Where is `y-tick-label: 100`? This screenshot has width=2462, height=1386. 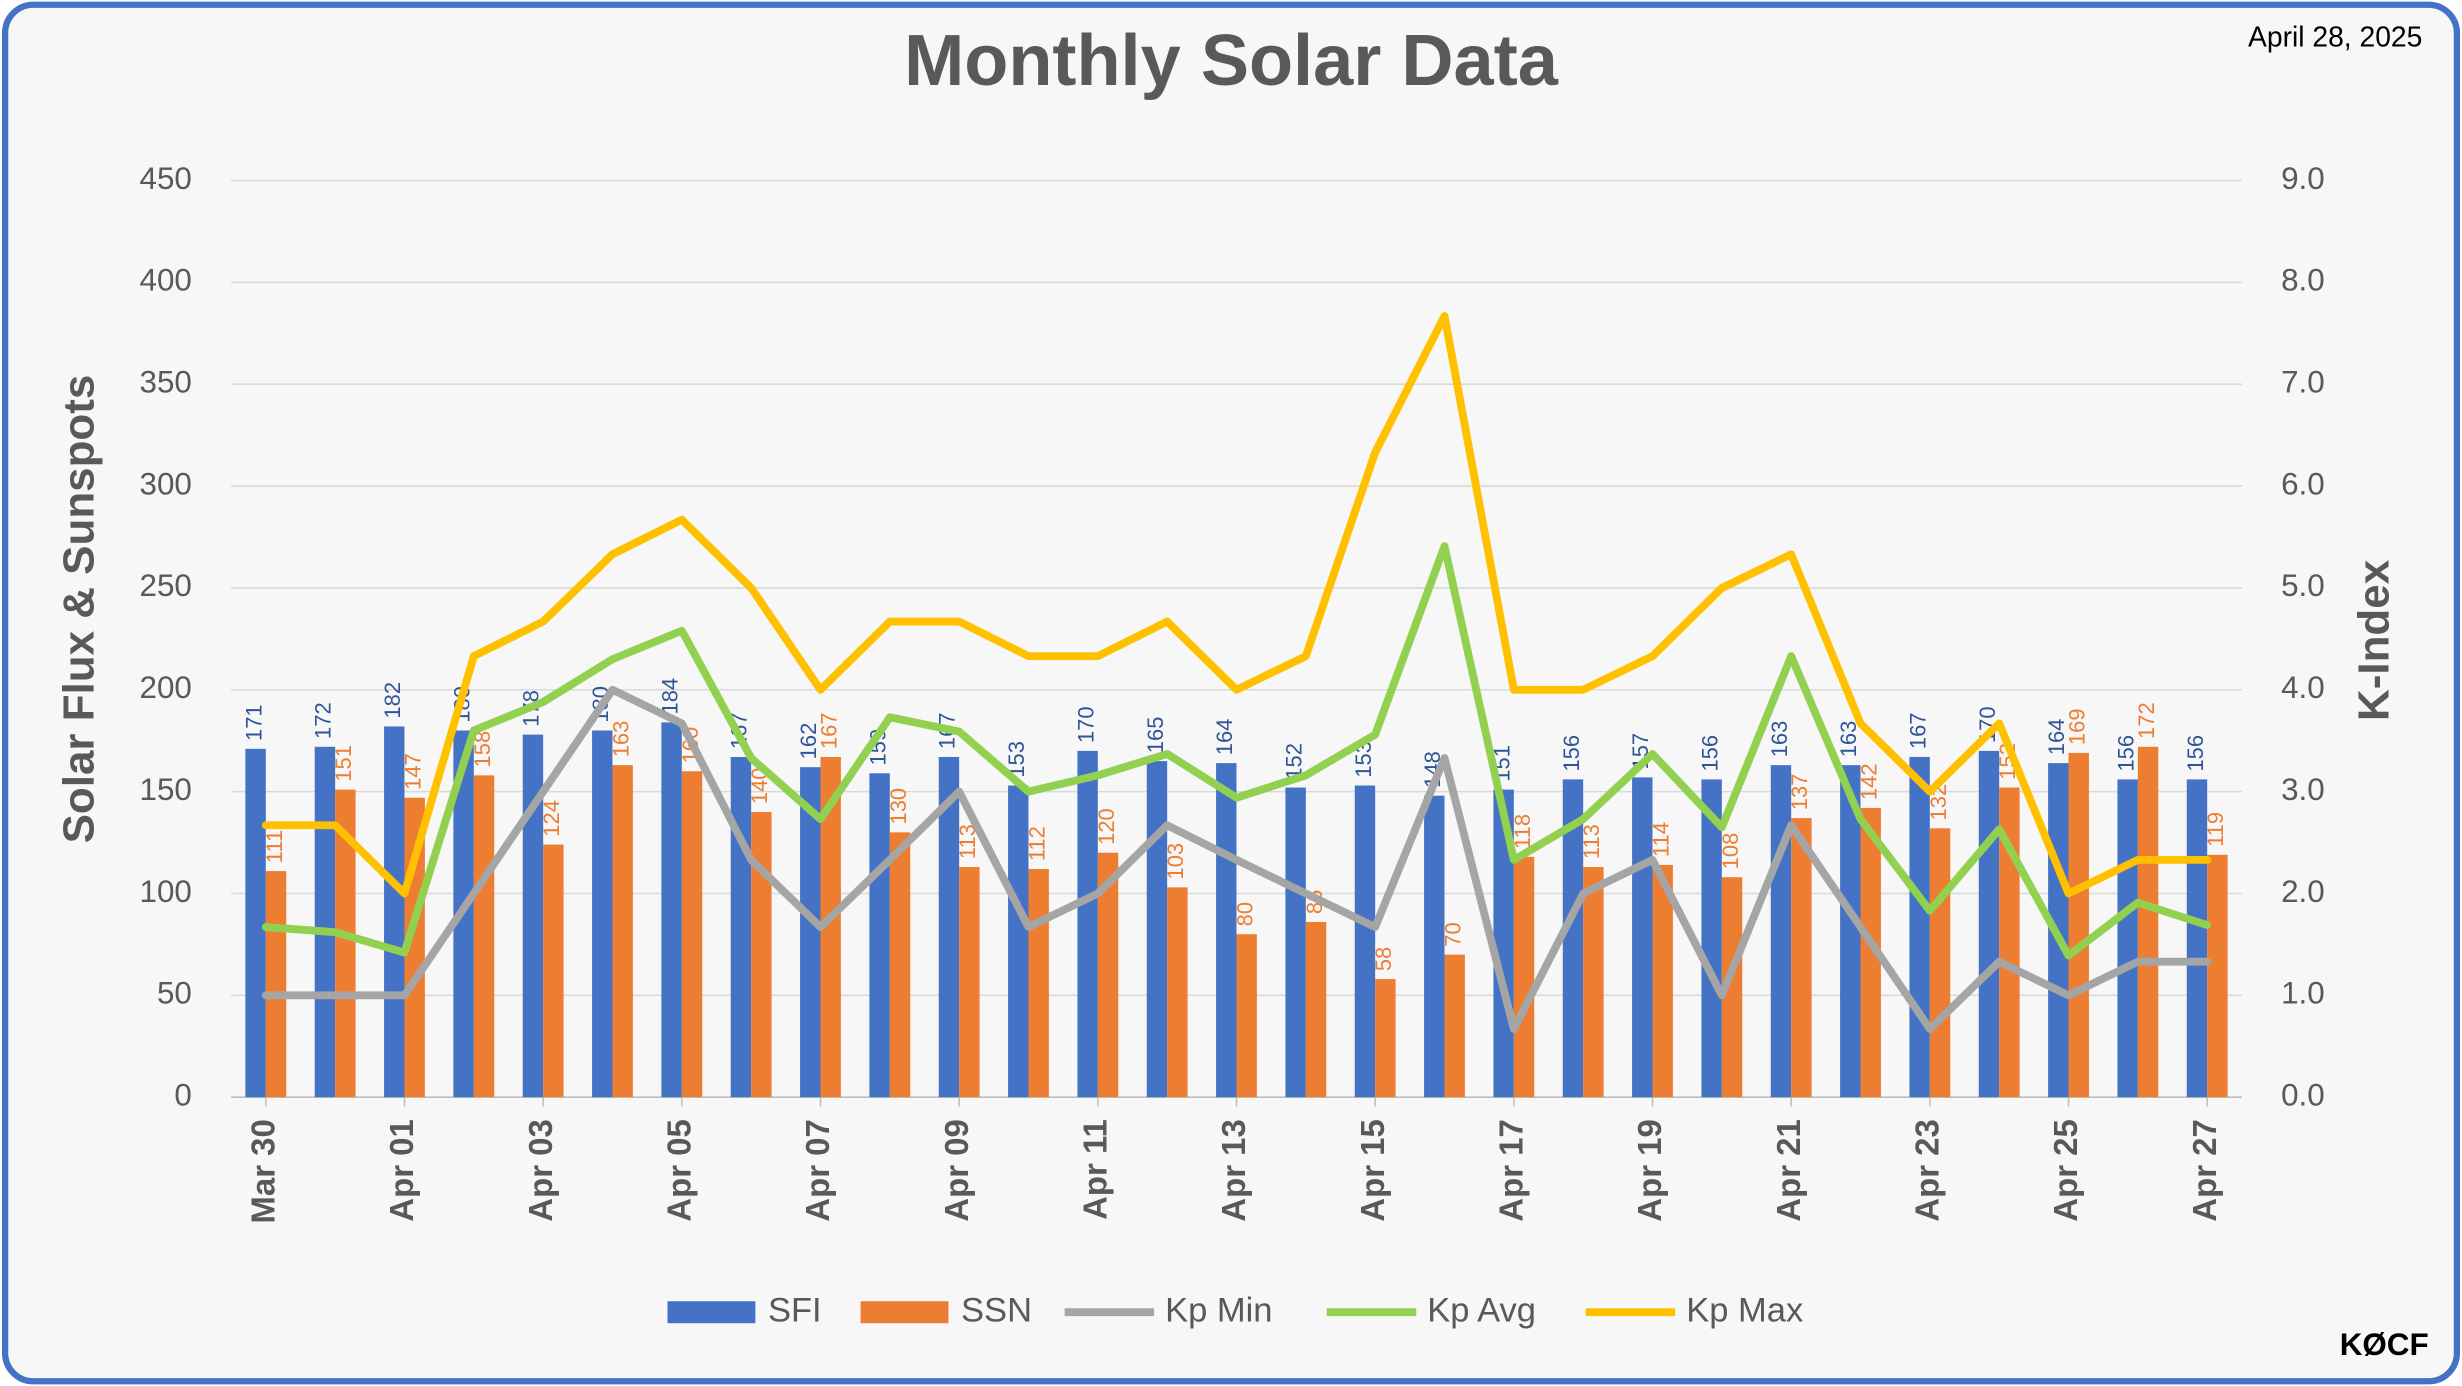
y-tick-label: 100 is located at coordinates (166, 891).